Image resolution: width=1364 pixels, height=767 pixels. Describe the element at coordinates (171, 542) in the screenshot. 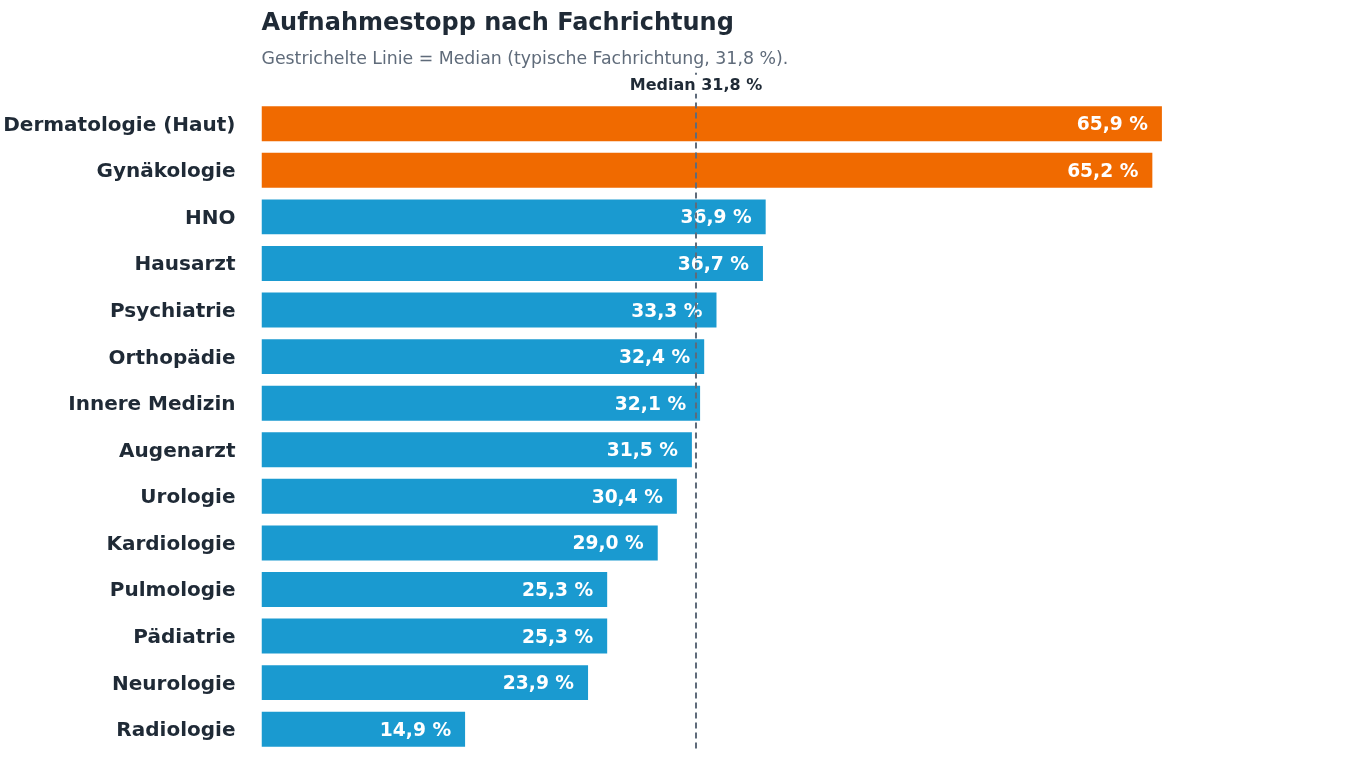

I see `y-tick-label: Kardiologie` at that location.